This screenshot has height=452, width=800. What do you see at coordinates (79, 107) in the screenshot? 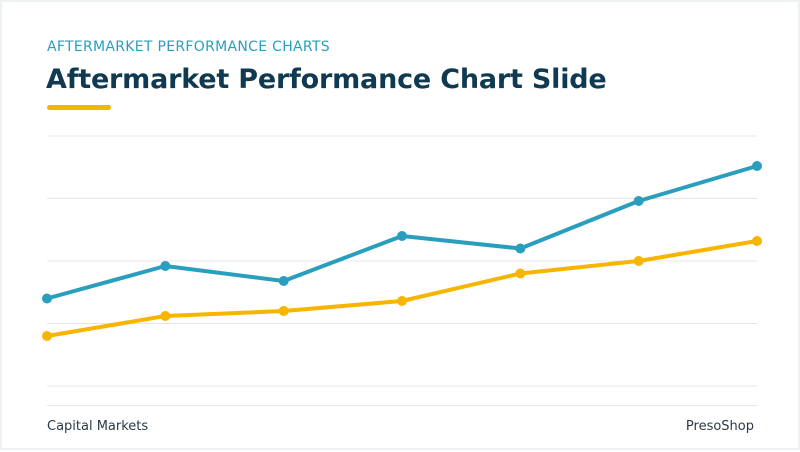
I see `title-accent-bar` at bounding box center [79, 107].